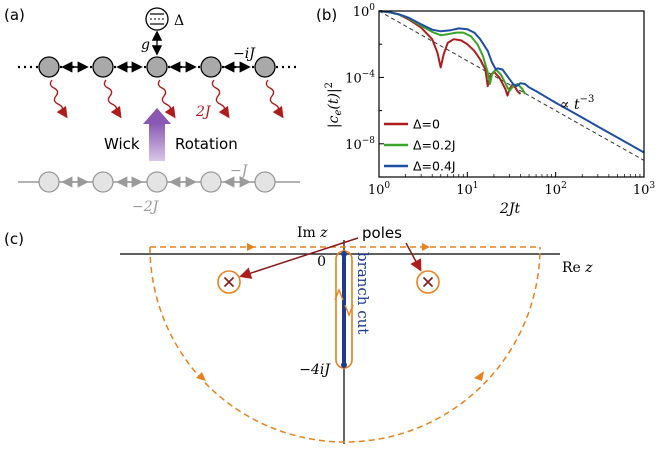 The image size is (660, 453). What do you see at coordinates (510, 209) in the screenshot?
I see `chart-x-label: 2Jt` at bounding box center [510, 209].